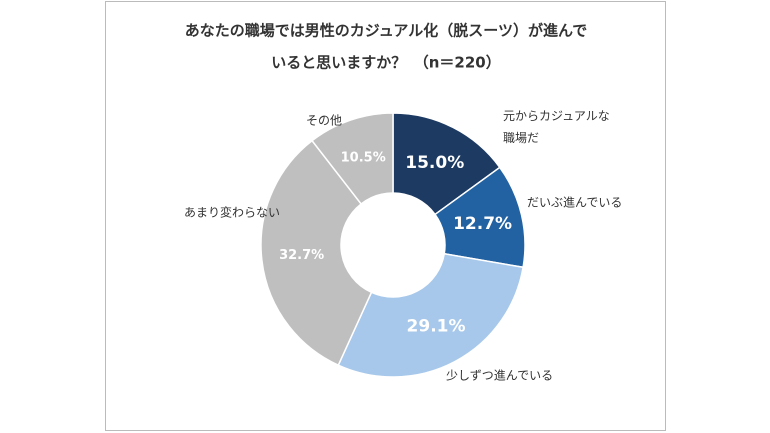 The height and width of the screenshot is (433, 770). What do you see at coordinates (386, 31) in the screenshot?
I see `chart-title: あなたの職場では男性のカジュアル化（脱スーツ）が進んで` at bounding box center [386, 31].